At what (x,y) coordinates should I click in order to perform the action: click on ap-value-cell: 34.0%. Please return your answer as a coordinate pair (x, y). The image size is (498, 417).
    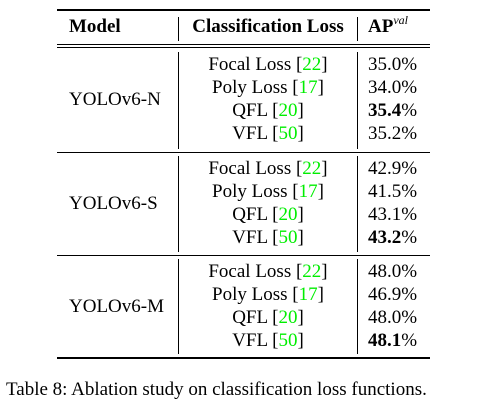
    Looking at the image, I should click on (392, 88).